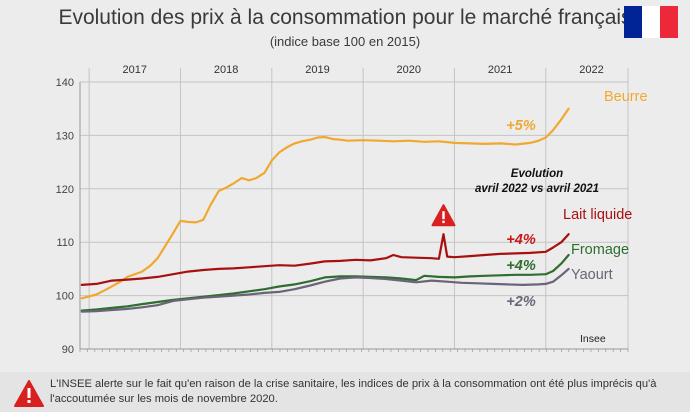 This screenshot has height=412, width=690. What do you see at coordinates (592, 275) in the screenshot?
I see `series-label-yaourt: Yaourt` at bounding box center [592, 275].